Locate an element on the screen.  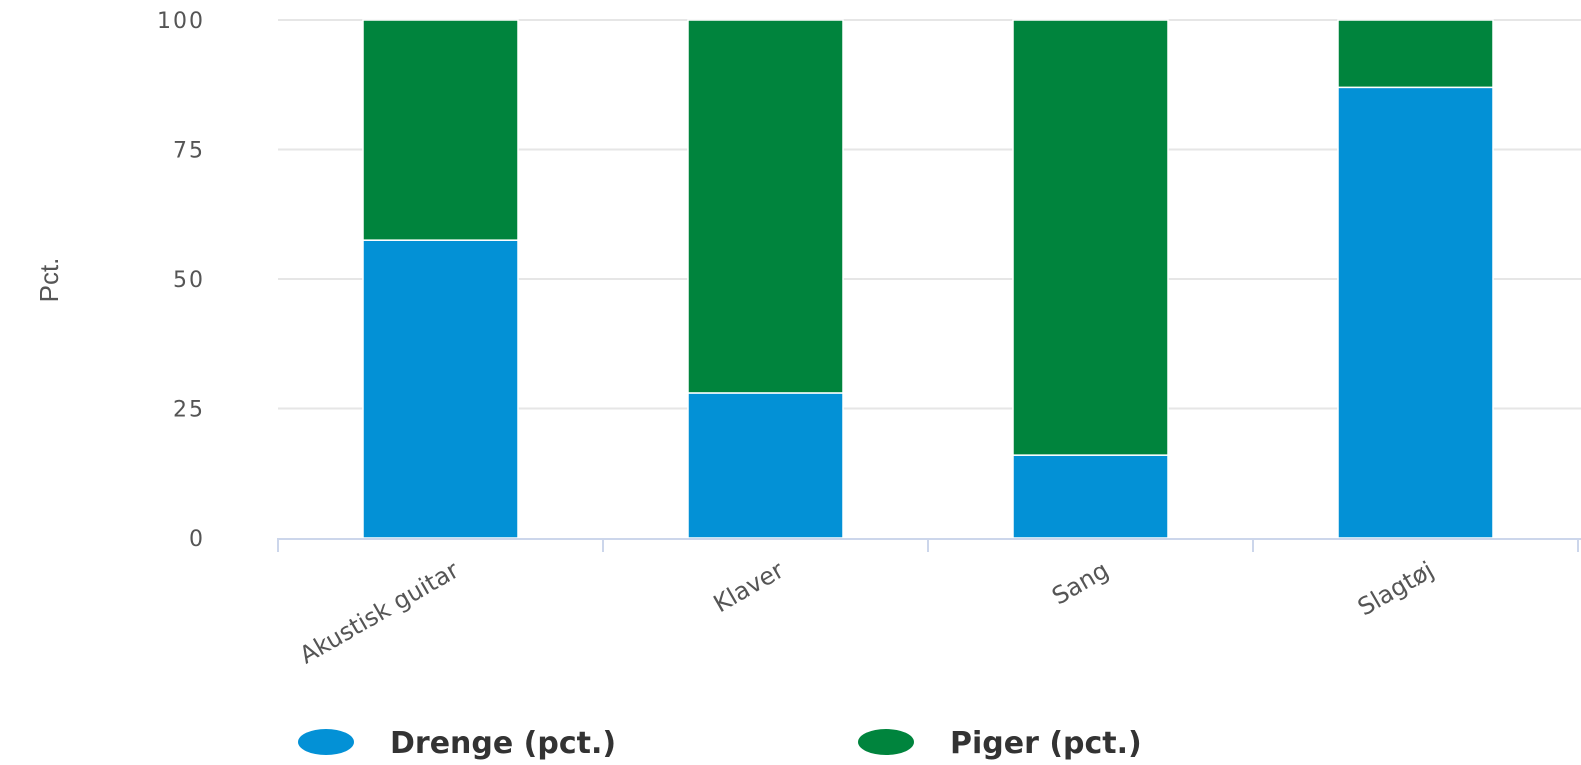
legend-item-drenge: Drenge (pct.) is located at coordinates (457, 743).